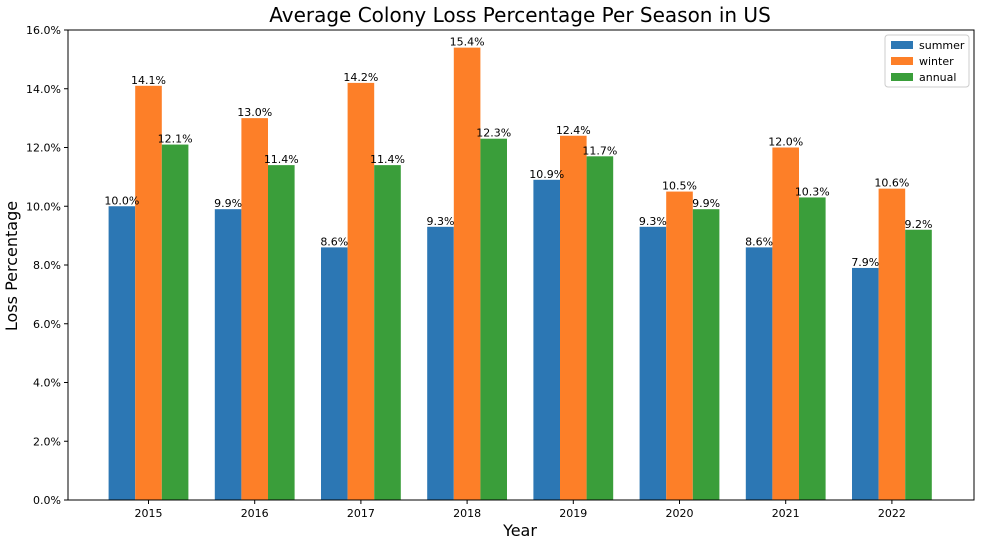  I want to click on y-tick-label: 16.0%, so click(43, 30).